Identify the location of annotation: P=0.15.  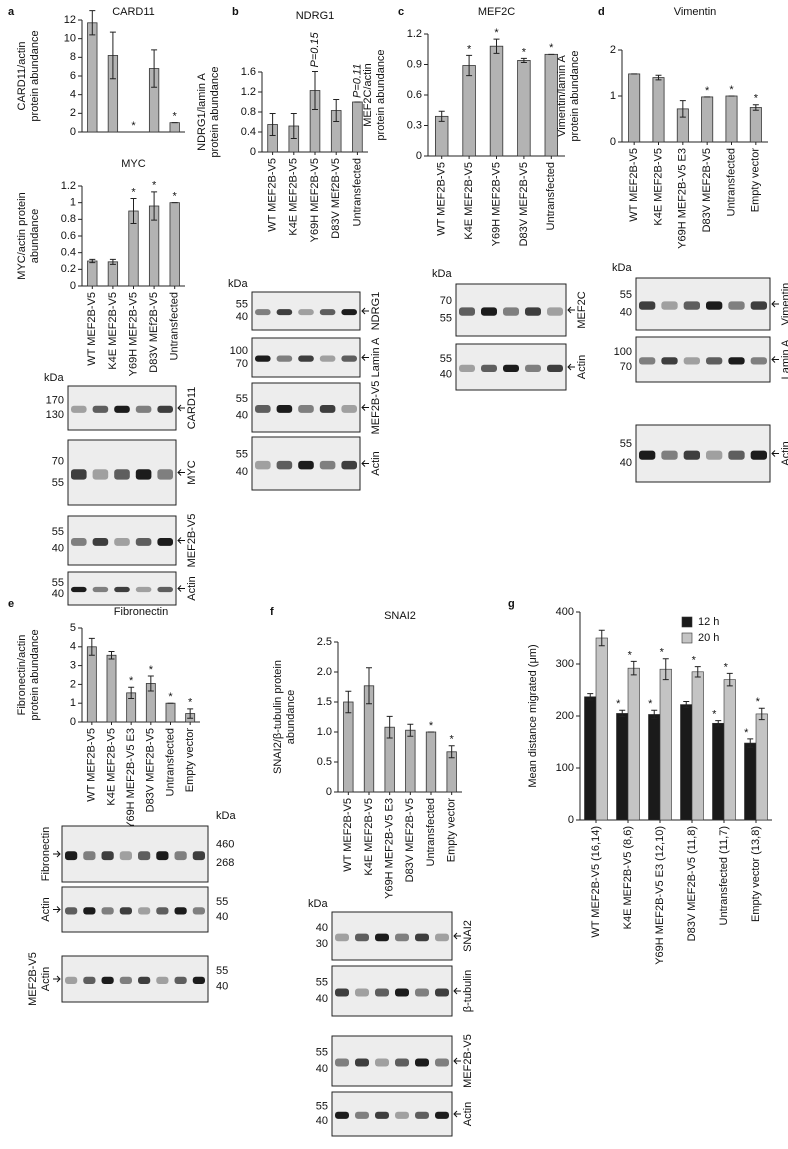
(315, 49).